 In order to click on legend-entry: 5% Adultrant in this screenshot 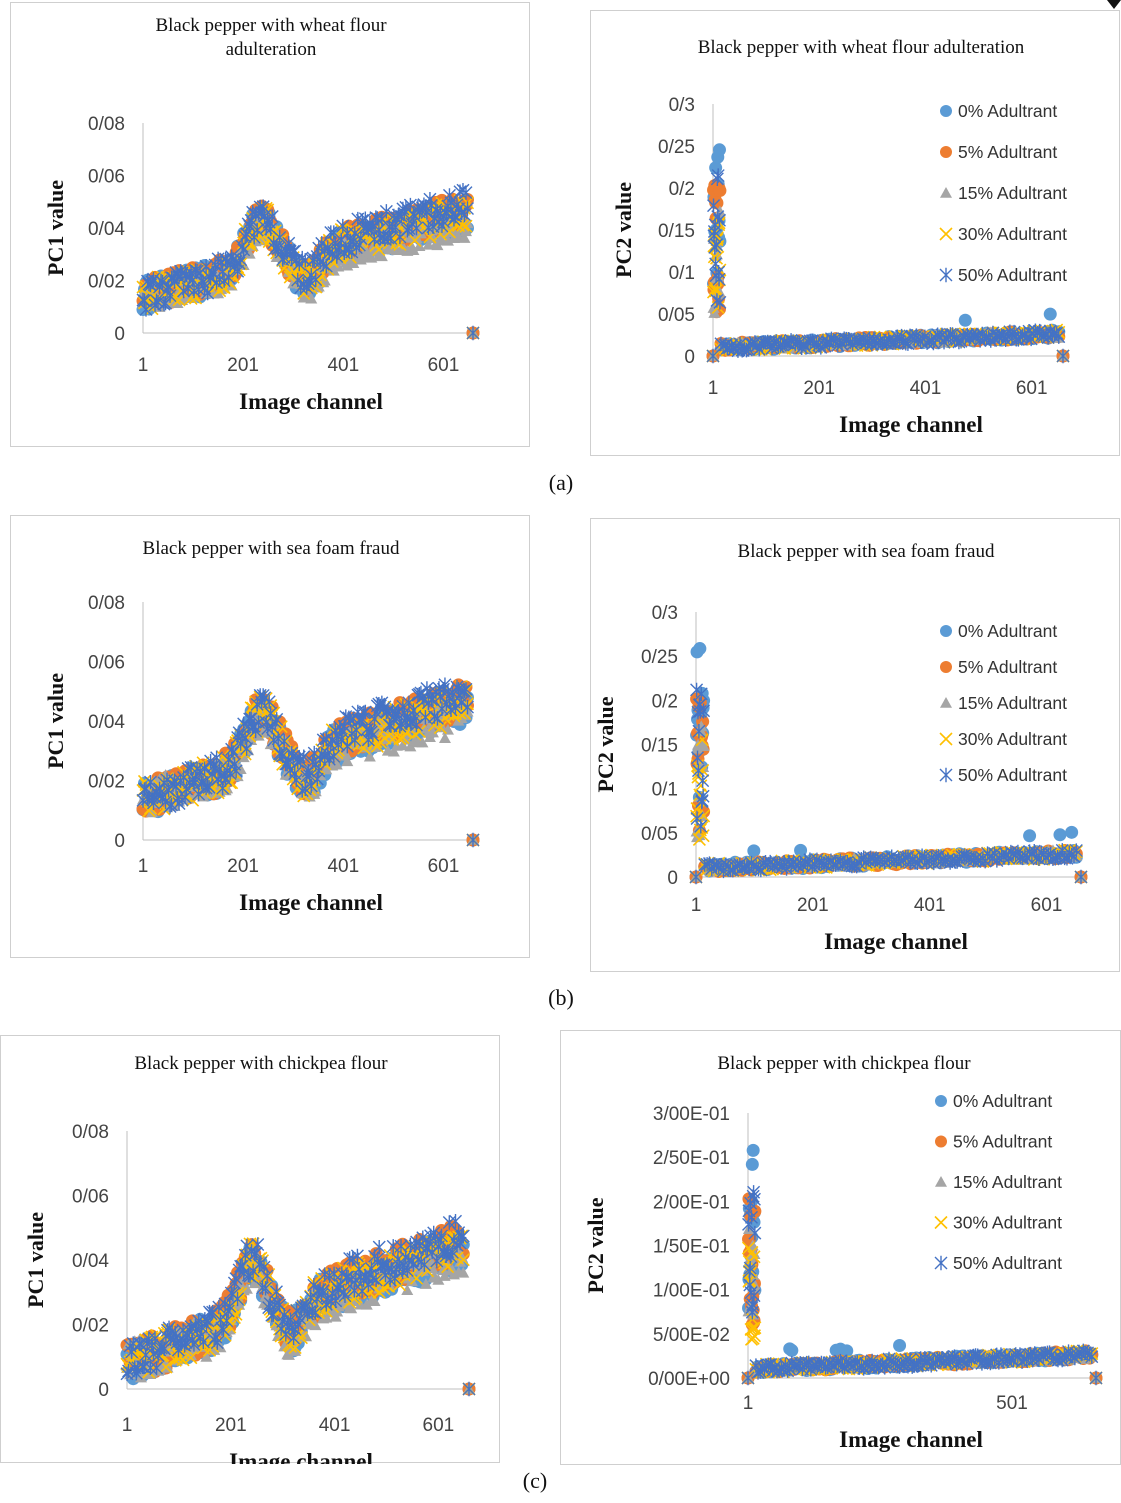, I will do `click(1007, 667)`.